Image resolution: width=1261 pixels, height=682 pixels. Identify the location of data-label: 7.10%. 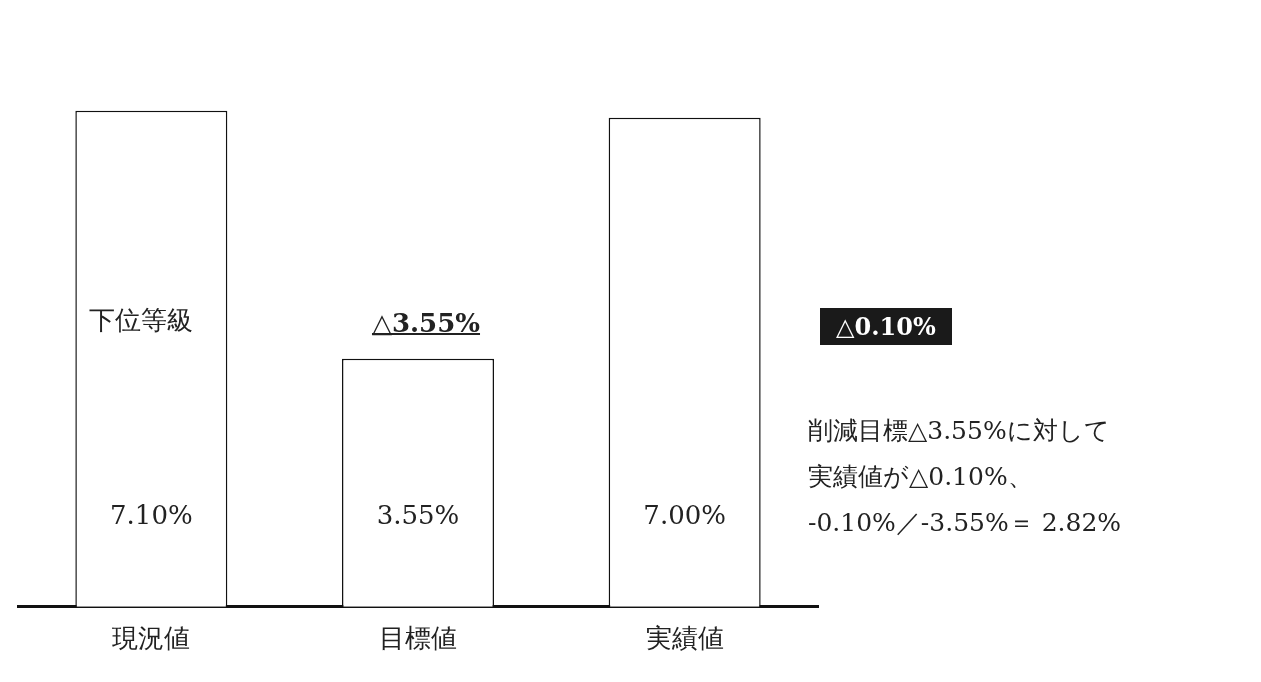
(151, 514).